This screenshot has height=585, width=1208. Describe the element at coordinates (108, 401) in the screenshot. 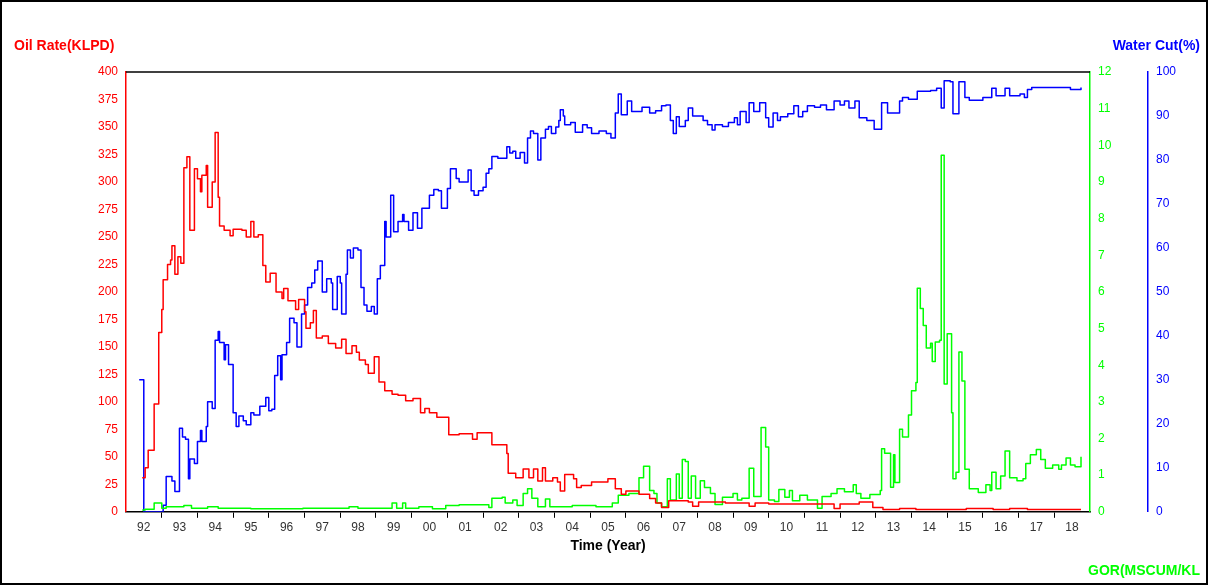

I see `y-tick-label: 100` at that location.